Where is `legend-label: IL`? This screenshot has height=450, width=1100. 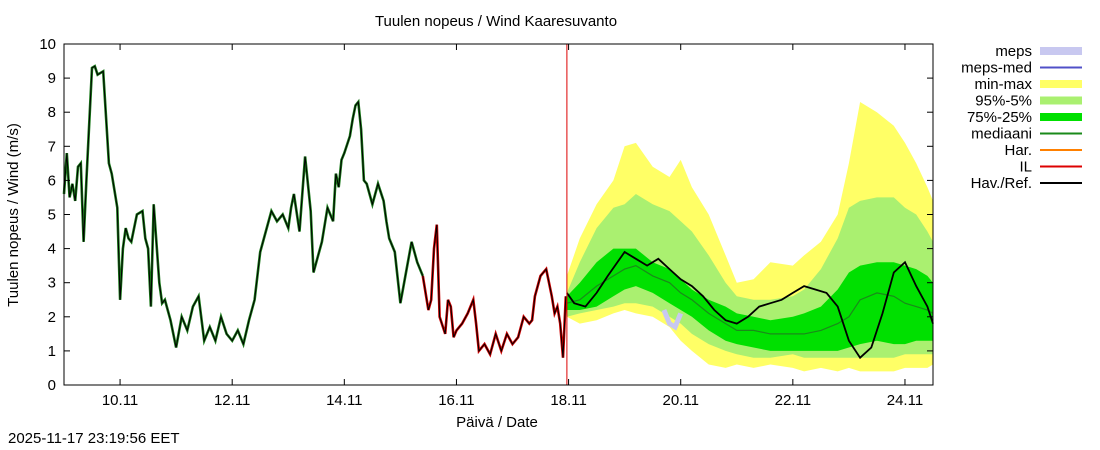 legend-label: IL is located at coordinates (1025, 167).